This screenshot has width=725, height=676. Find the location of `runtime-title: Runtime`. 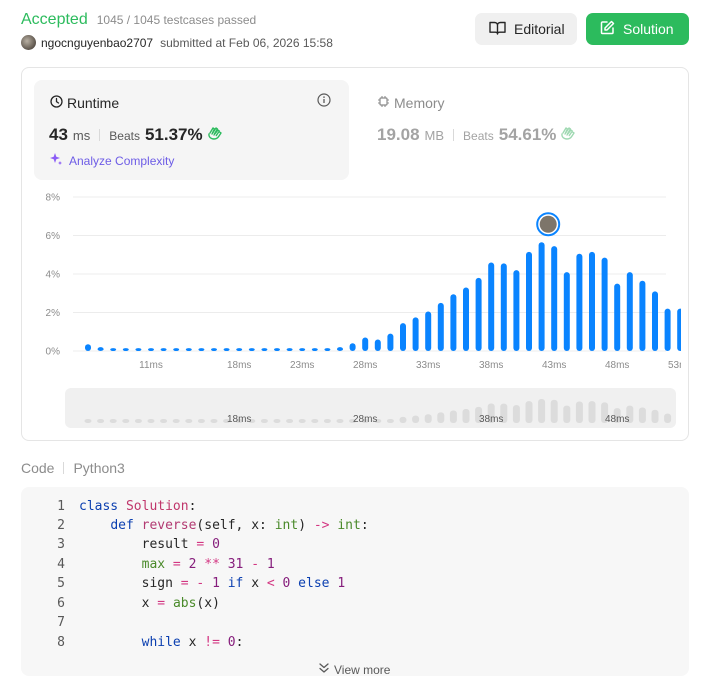

runtime-title: Runtime is located at coordinates (84, 103).